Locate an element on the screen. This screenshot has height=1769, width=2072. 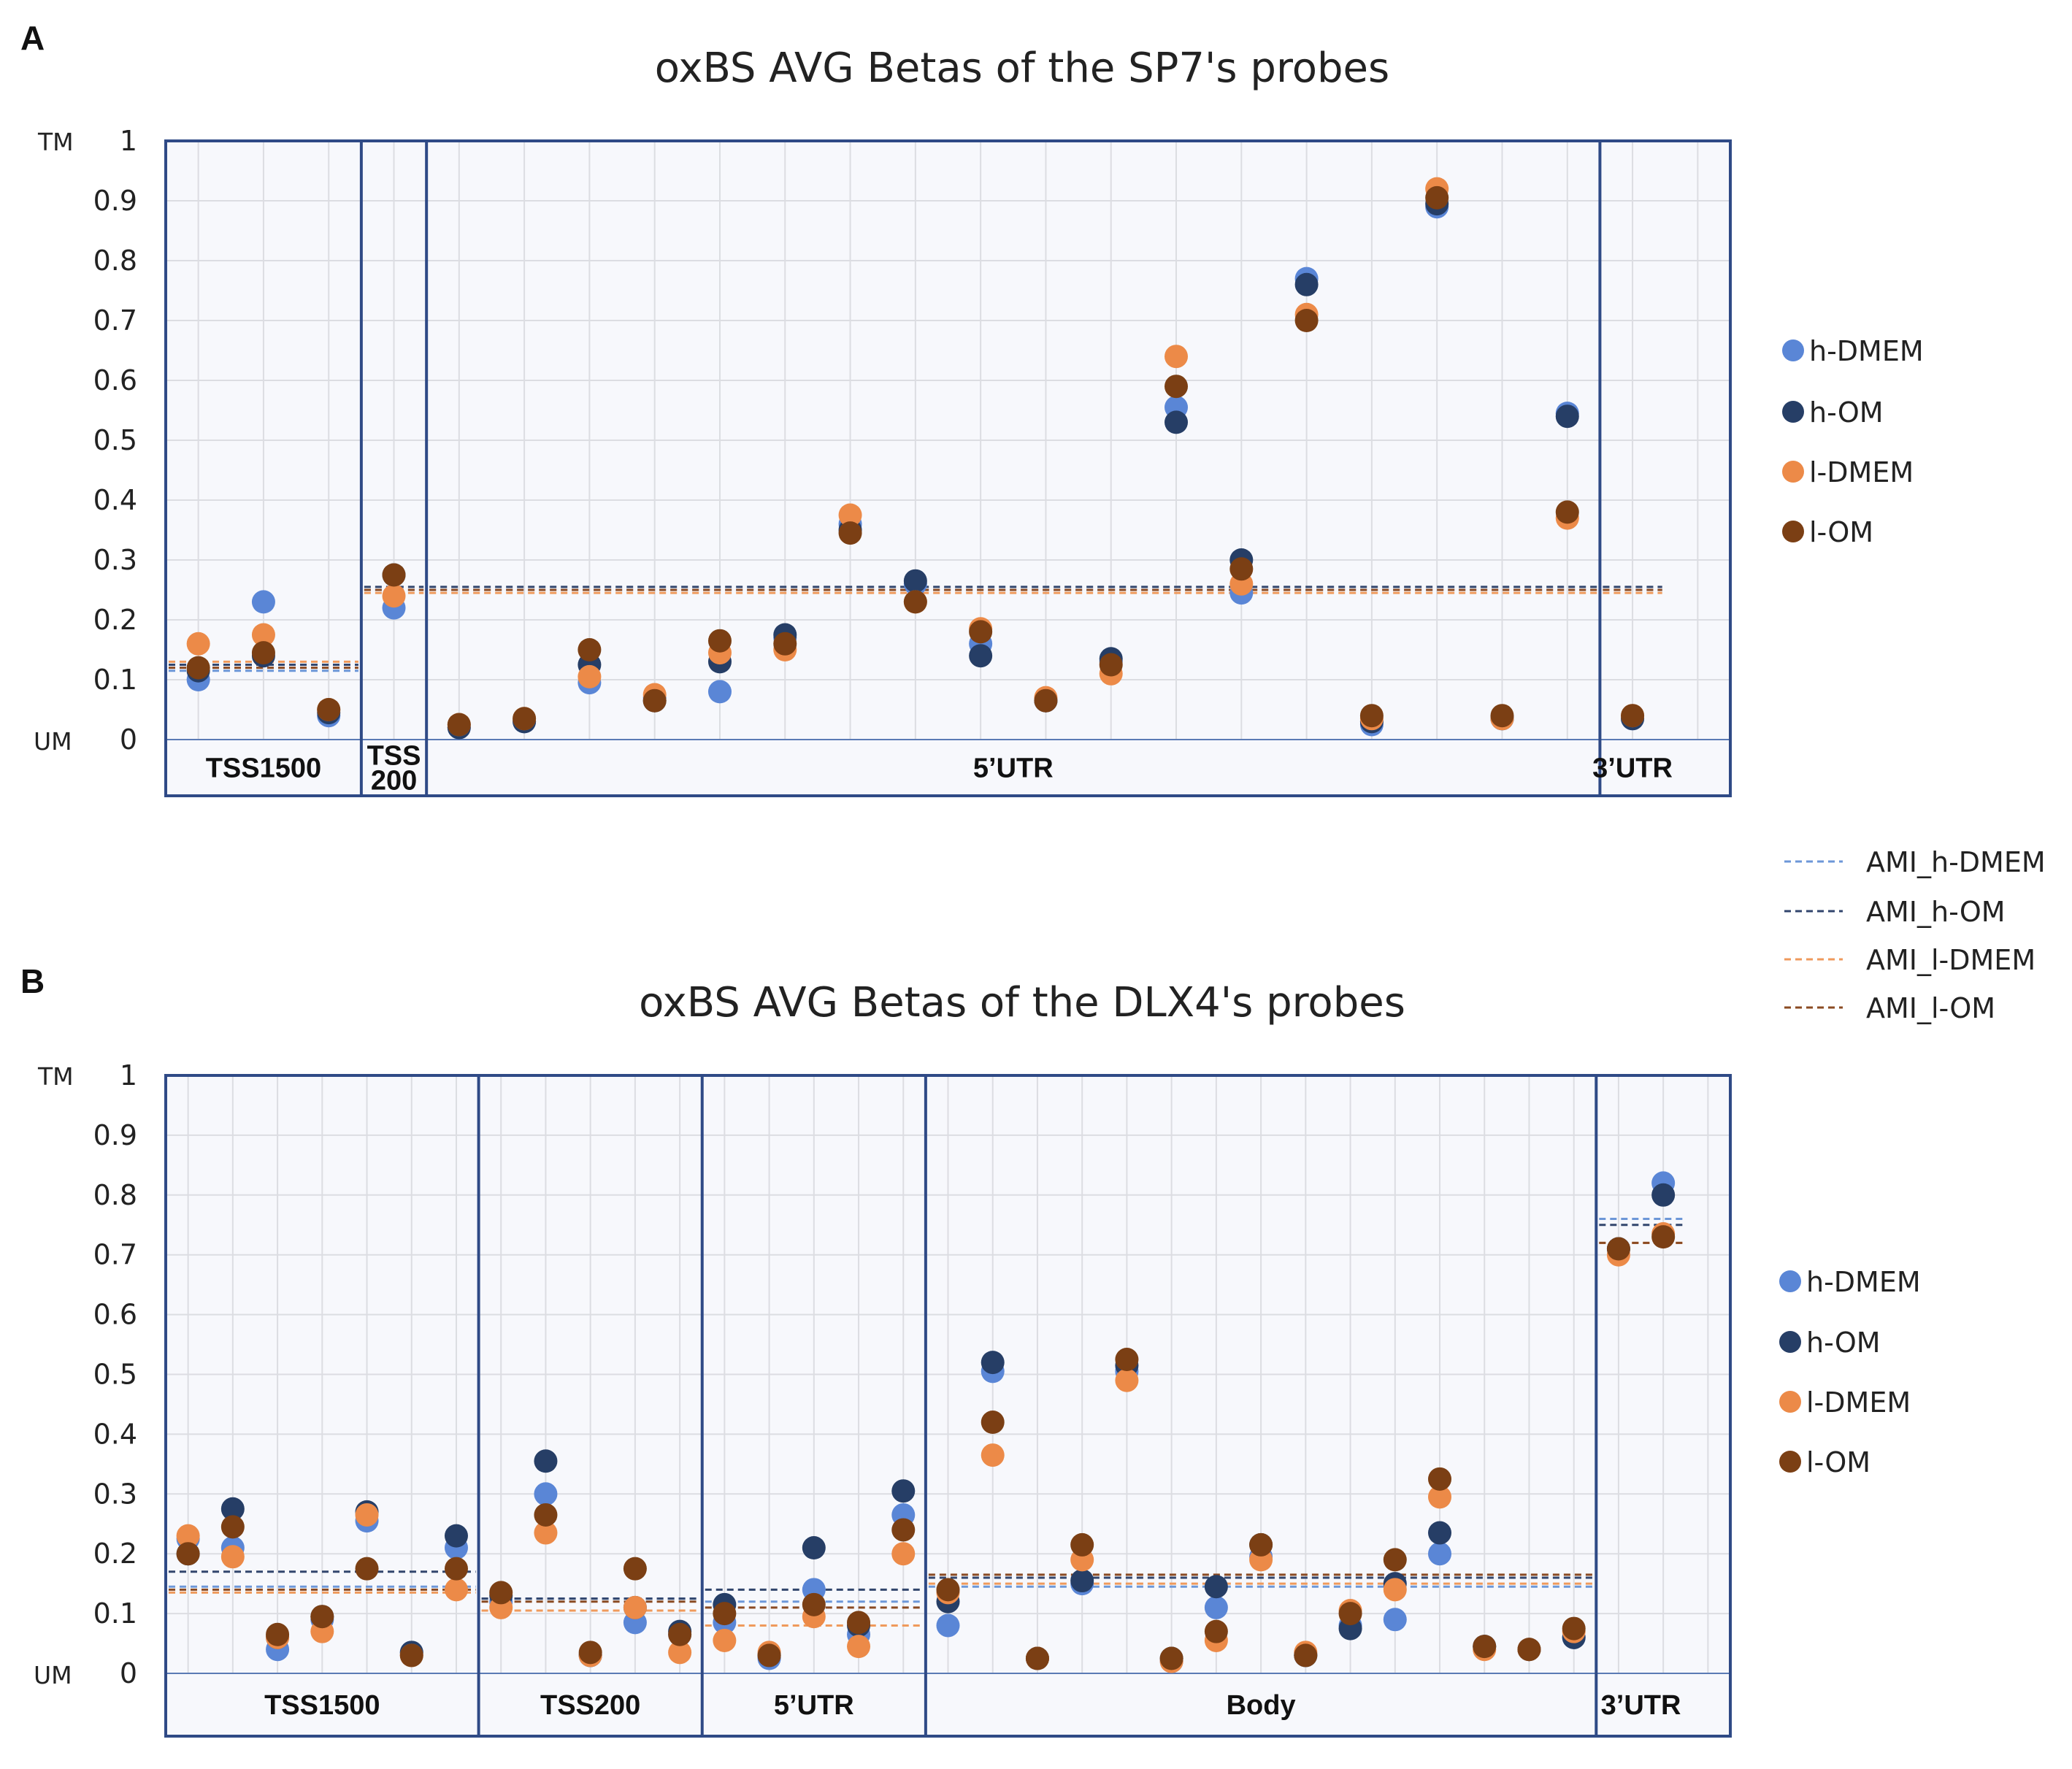
chart-a-region-label-2: 5’UTR is located at coordinates (1014, 768).